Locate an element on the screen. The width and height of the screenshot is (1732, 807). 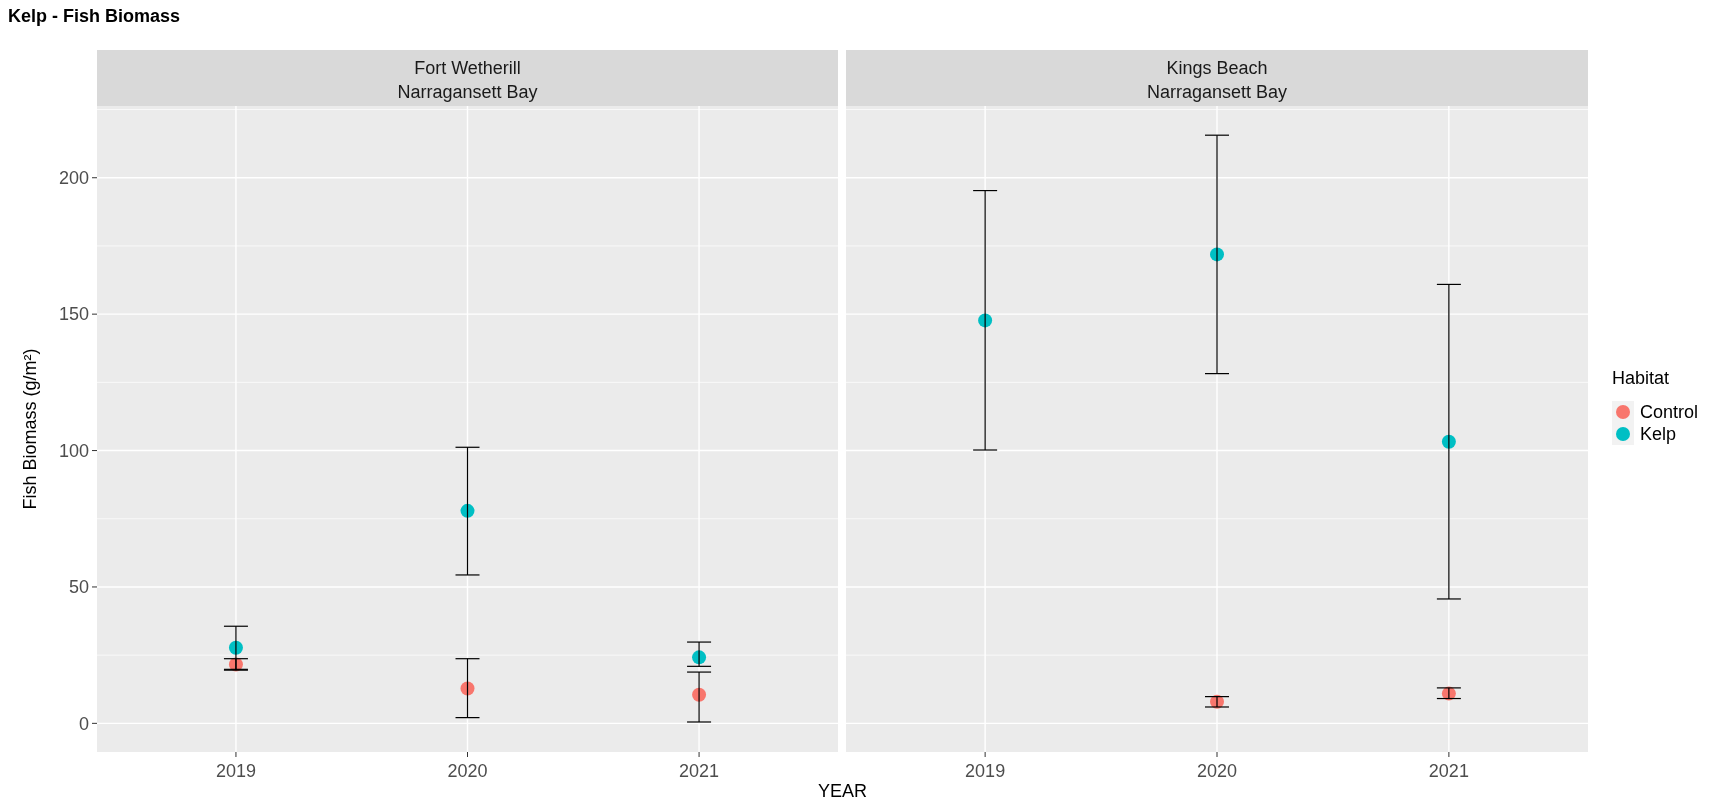
chart-subtitle: Fort Wetherill Narragansett Bay is located at coordinates (467, 80).